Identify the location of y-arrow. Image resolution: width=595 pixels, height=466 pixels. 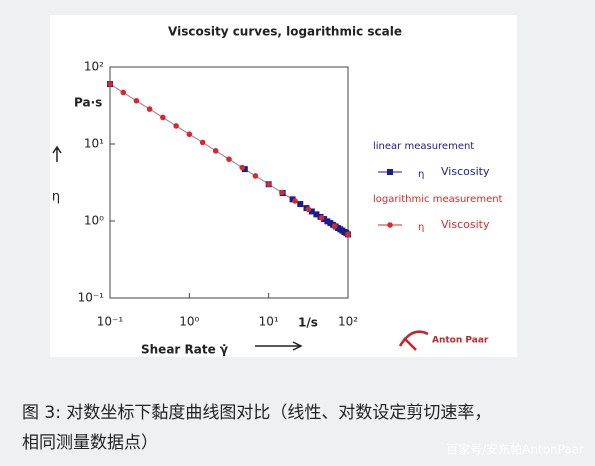
(57, 153).